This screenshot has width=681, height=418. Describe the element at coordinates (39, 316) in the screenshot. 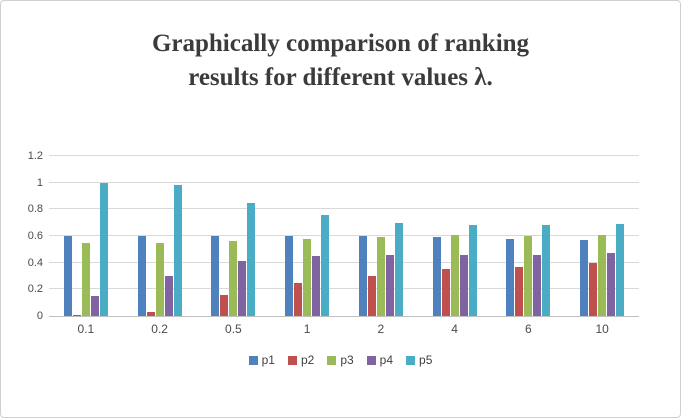

I see `y-tick-label: 0` at that location.